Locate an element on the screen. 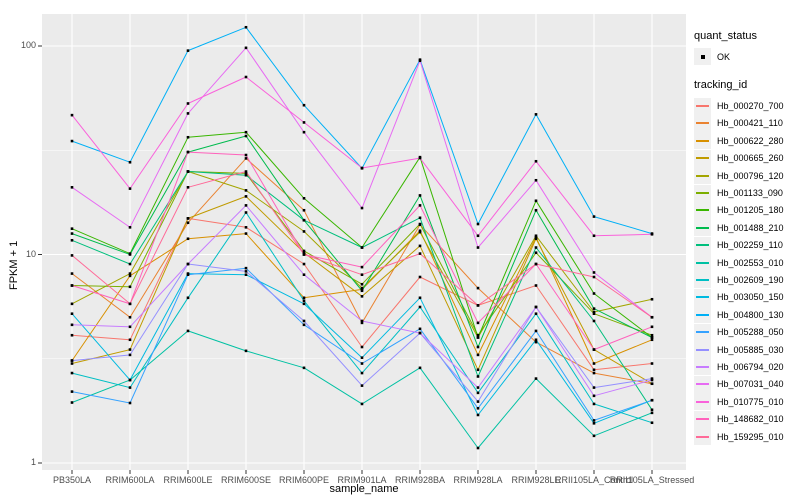 The height and width of the screenshot is (500, 800). legend-item: Hb_000796_120 is located at coordinates (747, 176).